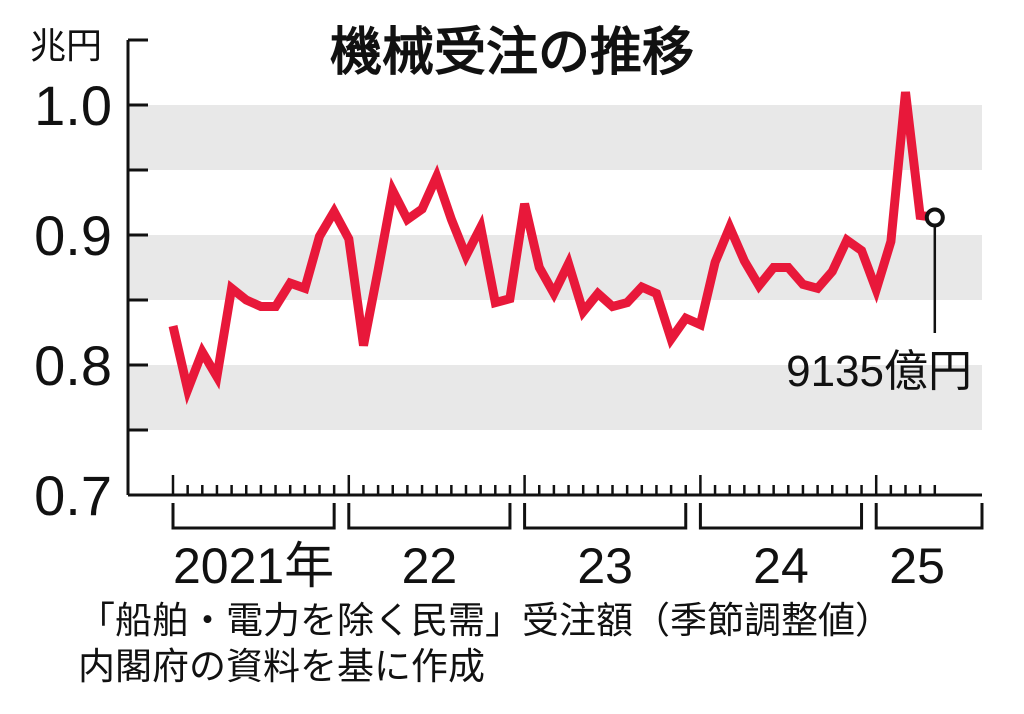 This screenshot has height=714, width=1024. I want to click on y-tick-label: 1.0, so click(73, 105).